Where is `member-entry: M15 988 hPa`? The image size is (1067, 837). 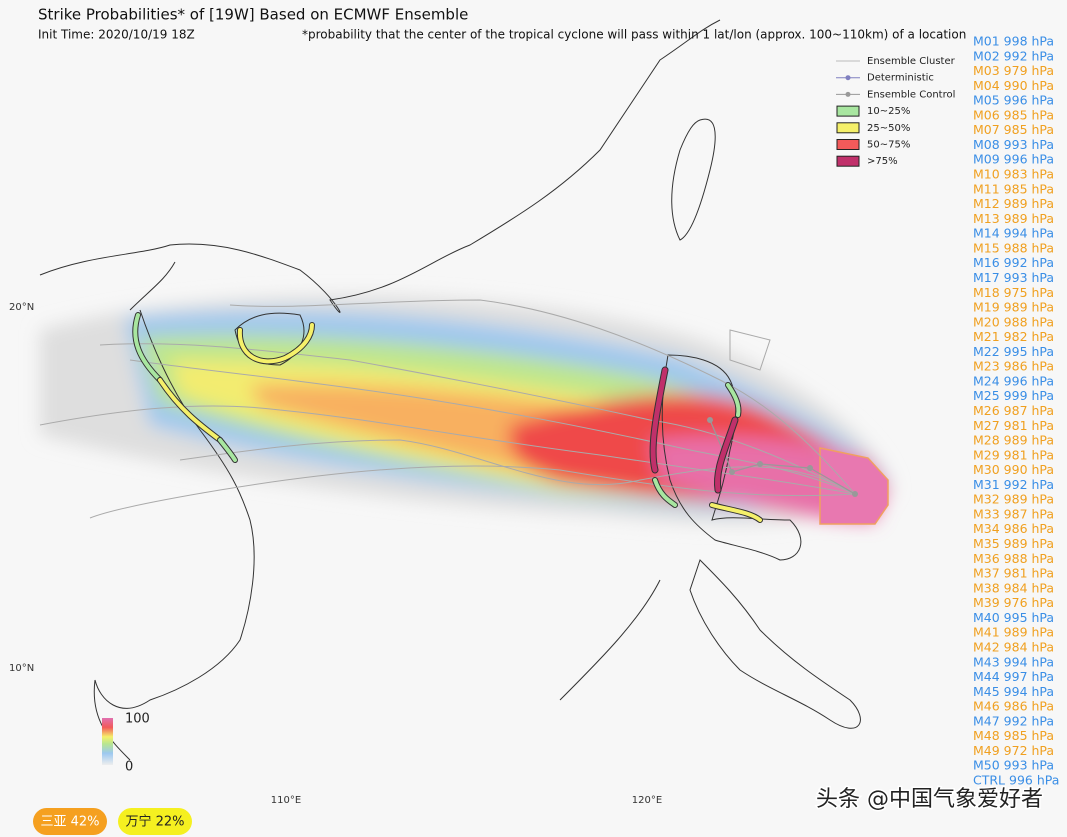
member-entry: M15 988 hPa is located at coordinates (1013, 247).